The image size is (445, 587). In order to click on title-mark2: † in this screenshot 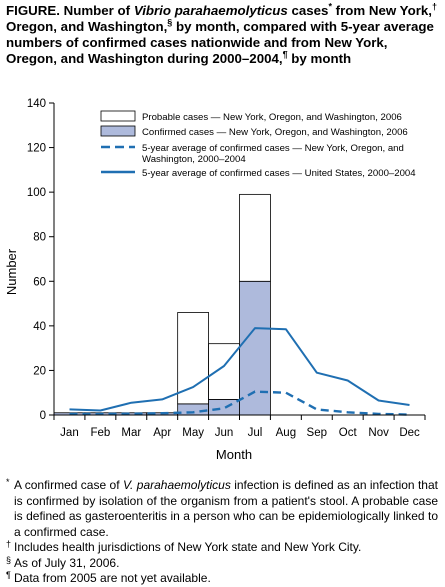, I will do `click(434, 6)`.